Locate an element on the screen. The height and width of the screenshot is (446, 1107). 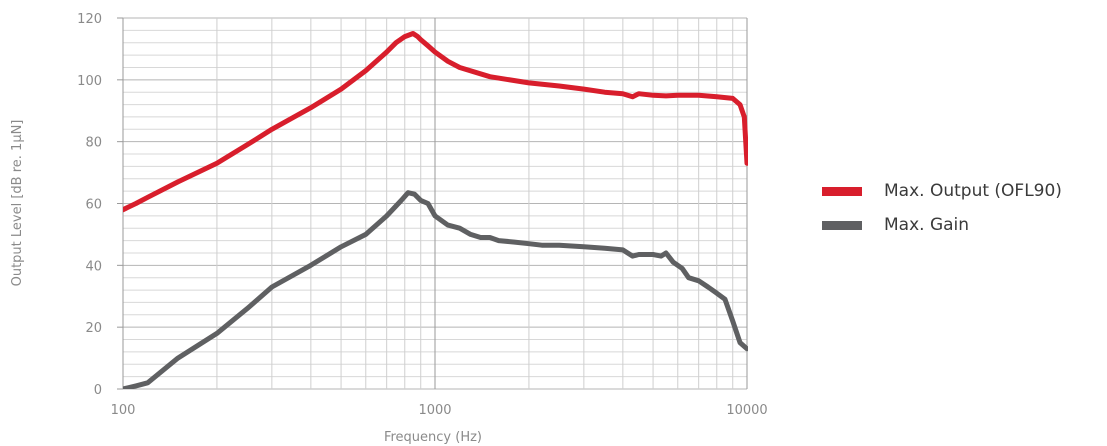
y-axis-label: Output Level [dB re. 1µN] is located at coordinates (17, 203).